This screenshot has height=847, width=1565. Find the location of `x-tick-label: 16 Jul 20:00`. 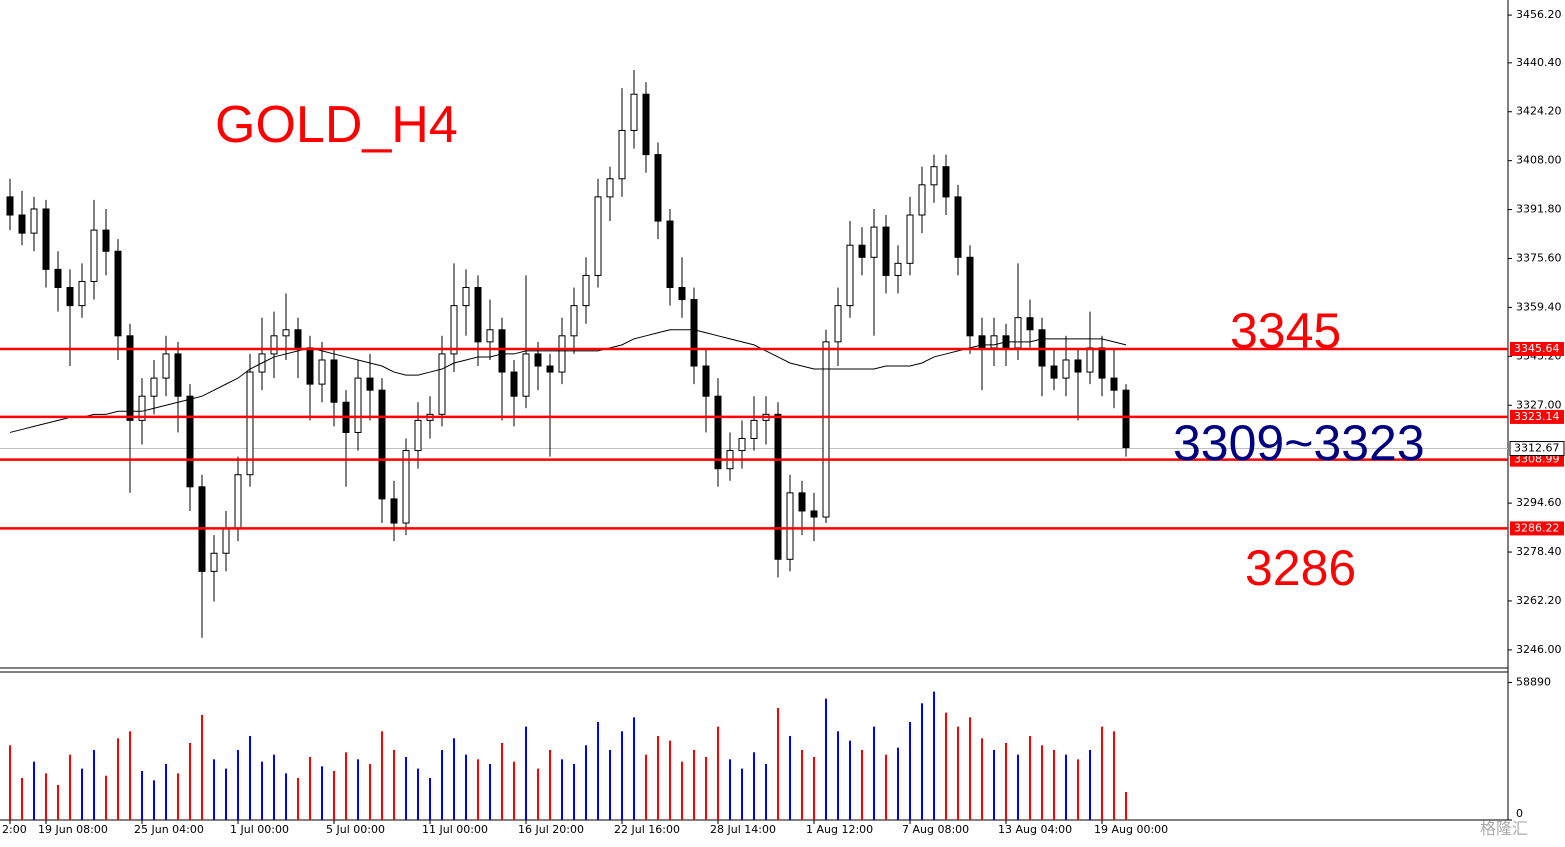

x-tick-label: 16 Jul 20:00 is located at coordinates (551, 829).